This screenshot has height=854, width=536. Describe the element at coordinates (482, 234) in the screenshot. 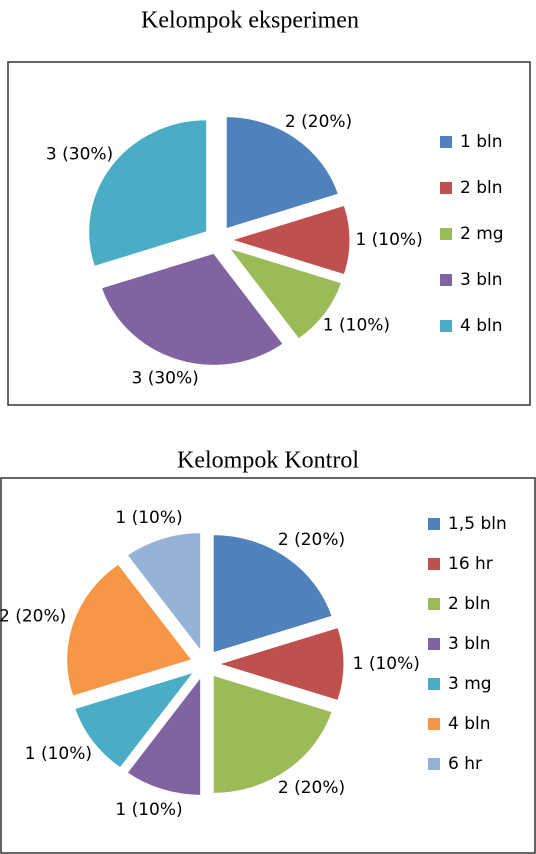

I see `legend-label: 2 mg` at that location.